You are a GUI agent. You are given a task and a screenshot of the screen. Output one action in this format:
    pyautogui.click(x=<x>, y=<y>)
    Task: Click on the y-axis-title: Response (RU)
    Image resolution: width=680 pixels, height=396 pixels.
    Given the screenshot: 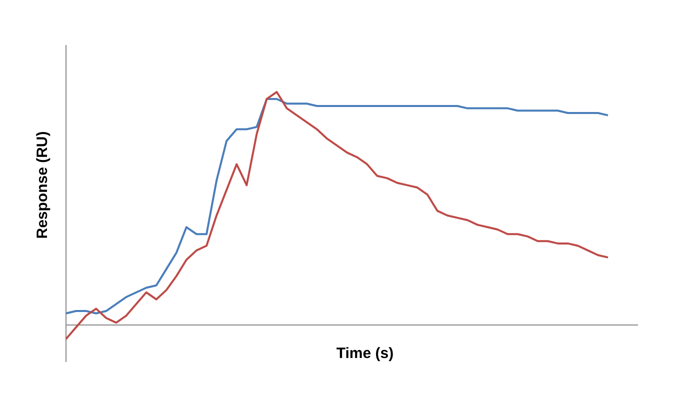 What is the action you would take?
    pyautogui.click(x=42, y=185)
    